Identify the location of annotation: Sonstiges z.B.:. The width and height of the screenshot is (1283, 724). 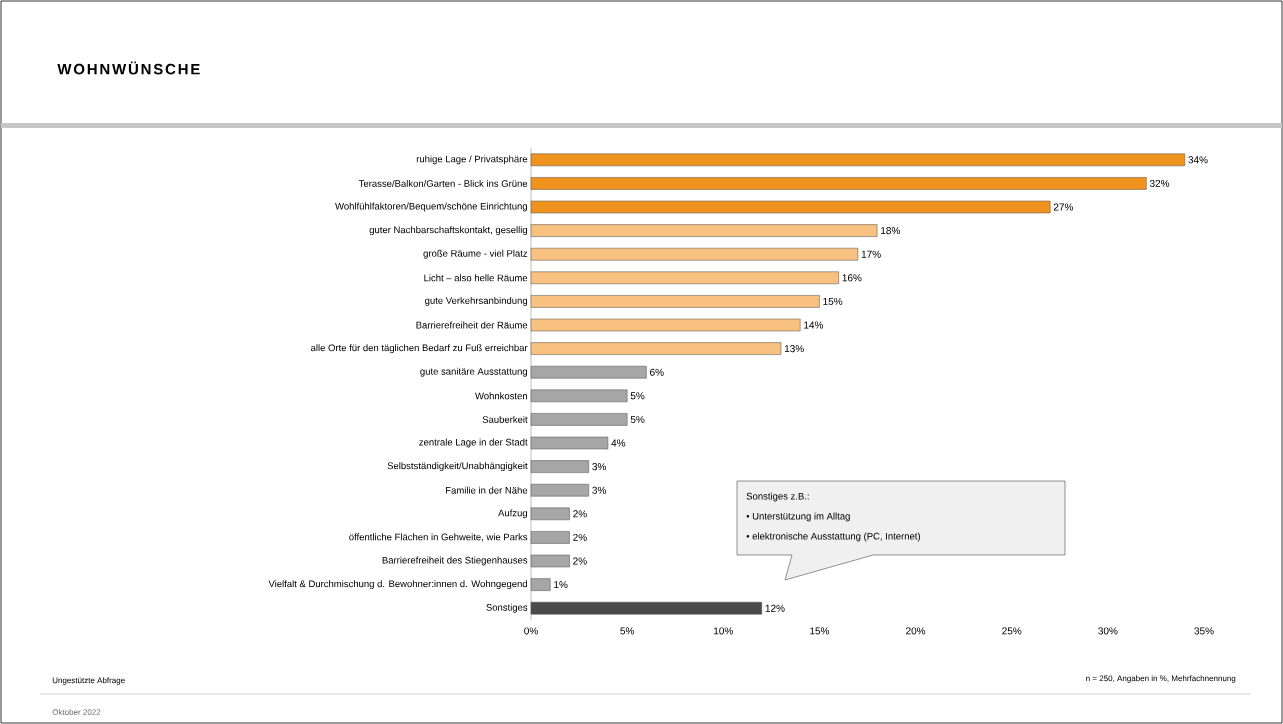
(777, 497).